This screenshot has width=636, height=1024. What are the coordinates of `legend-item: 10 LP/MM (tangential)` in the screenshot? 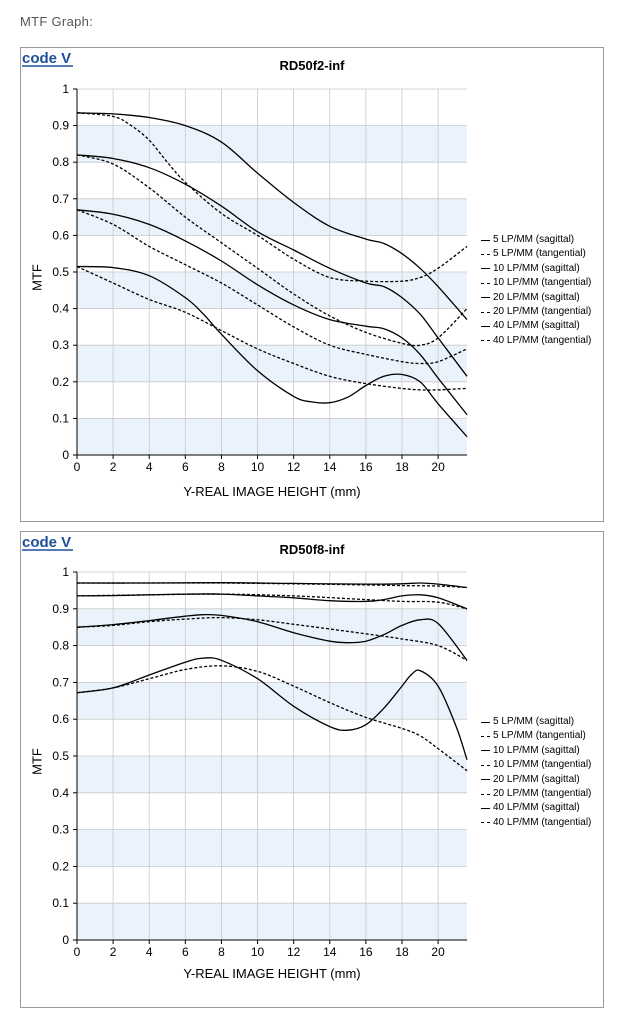 It's located at (536, 283).